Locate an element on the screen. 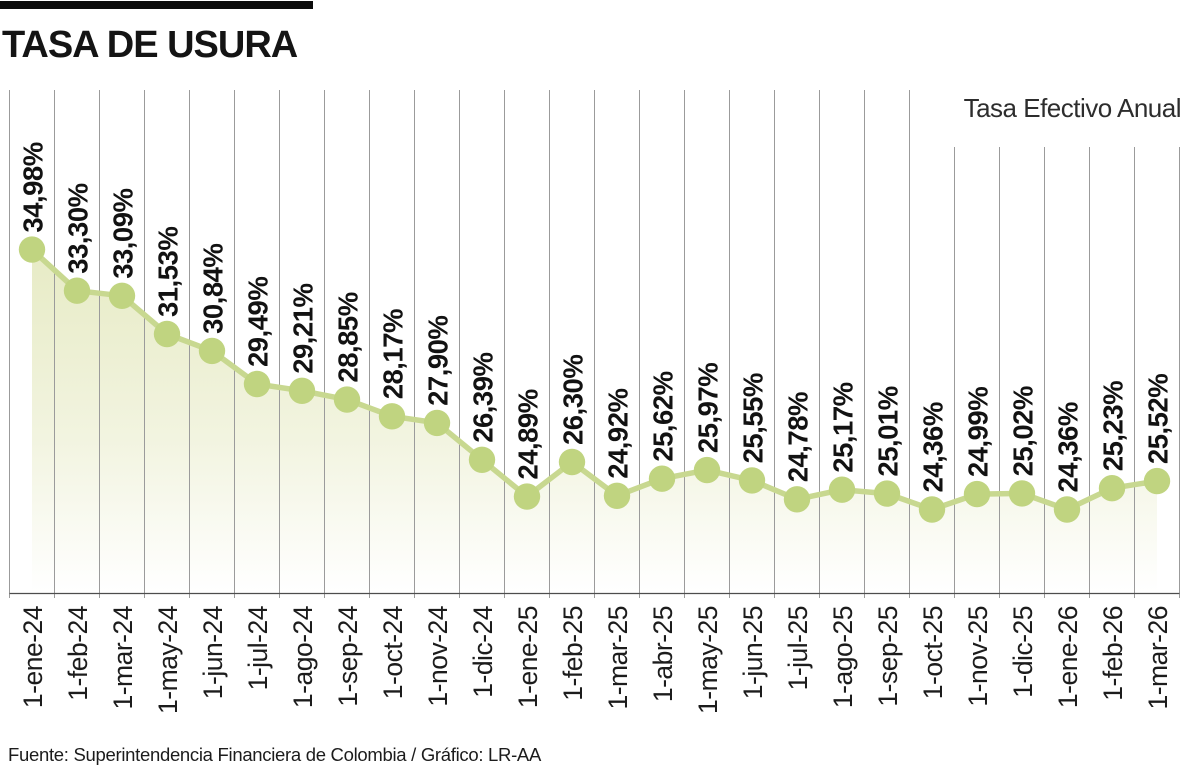  data-point-label: 25,02% is located at coordinates (1023, 431).